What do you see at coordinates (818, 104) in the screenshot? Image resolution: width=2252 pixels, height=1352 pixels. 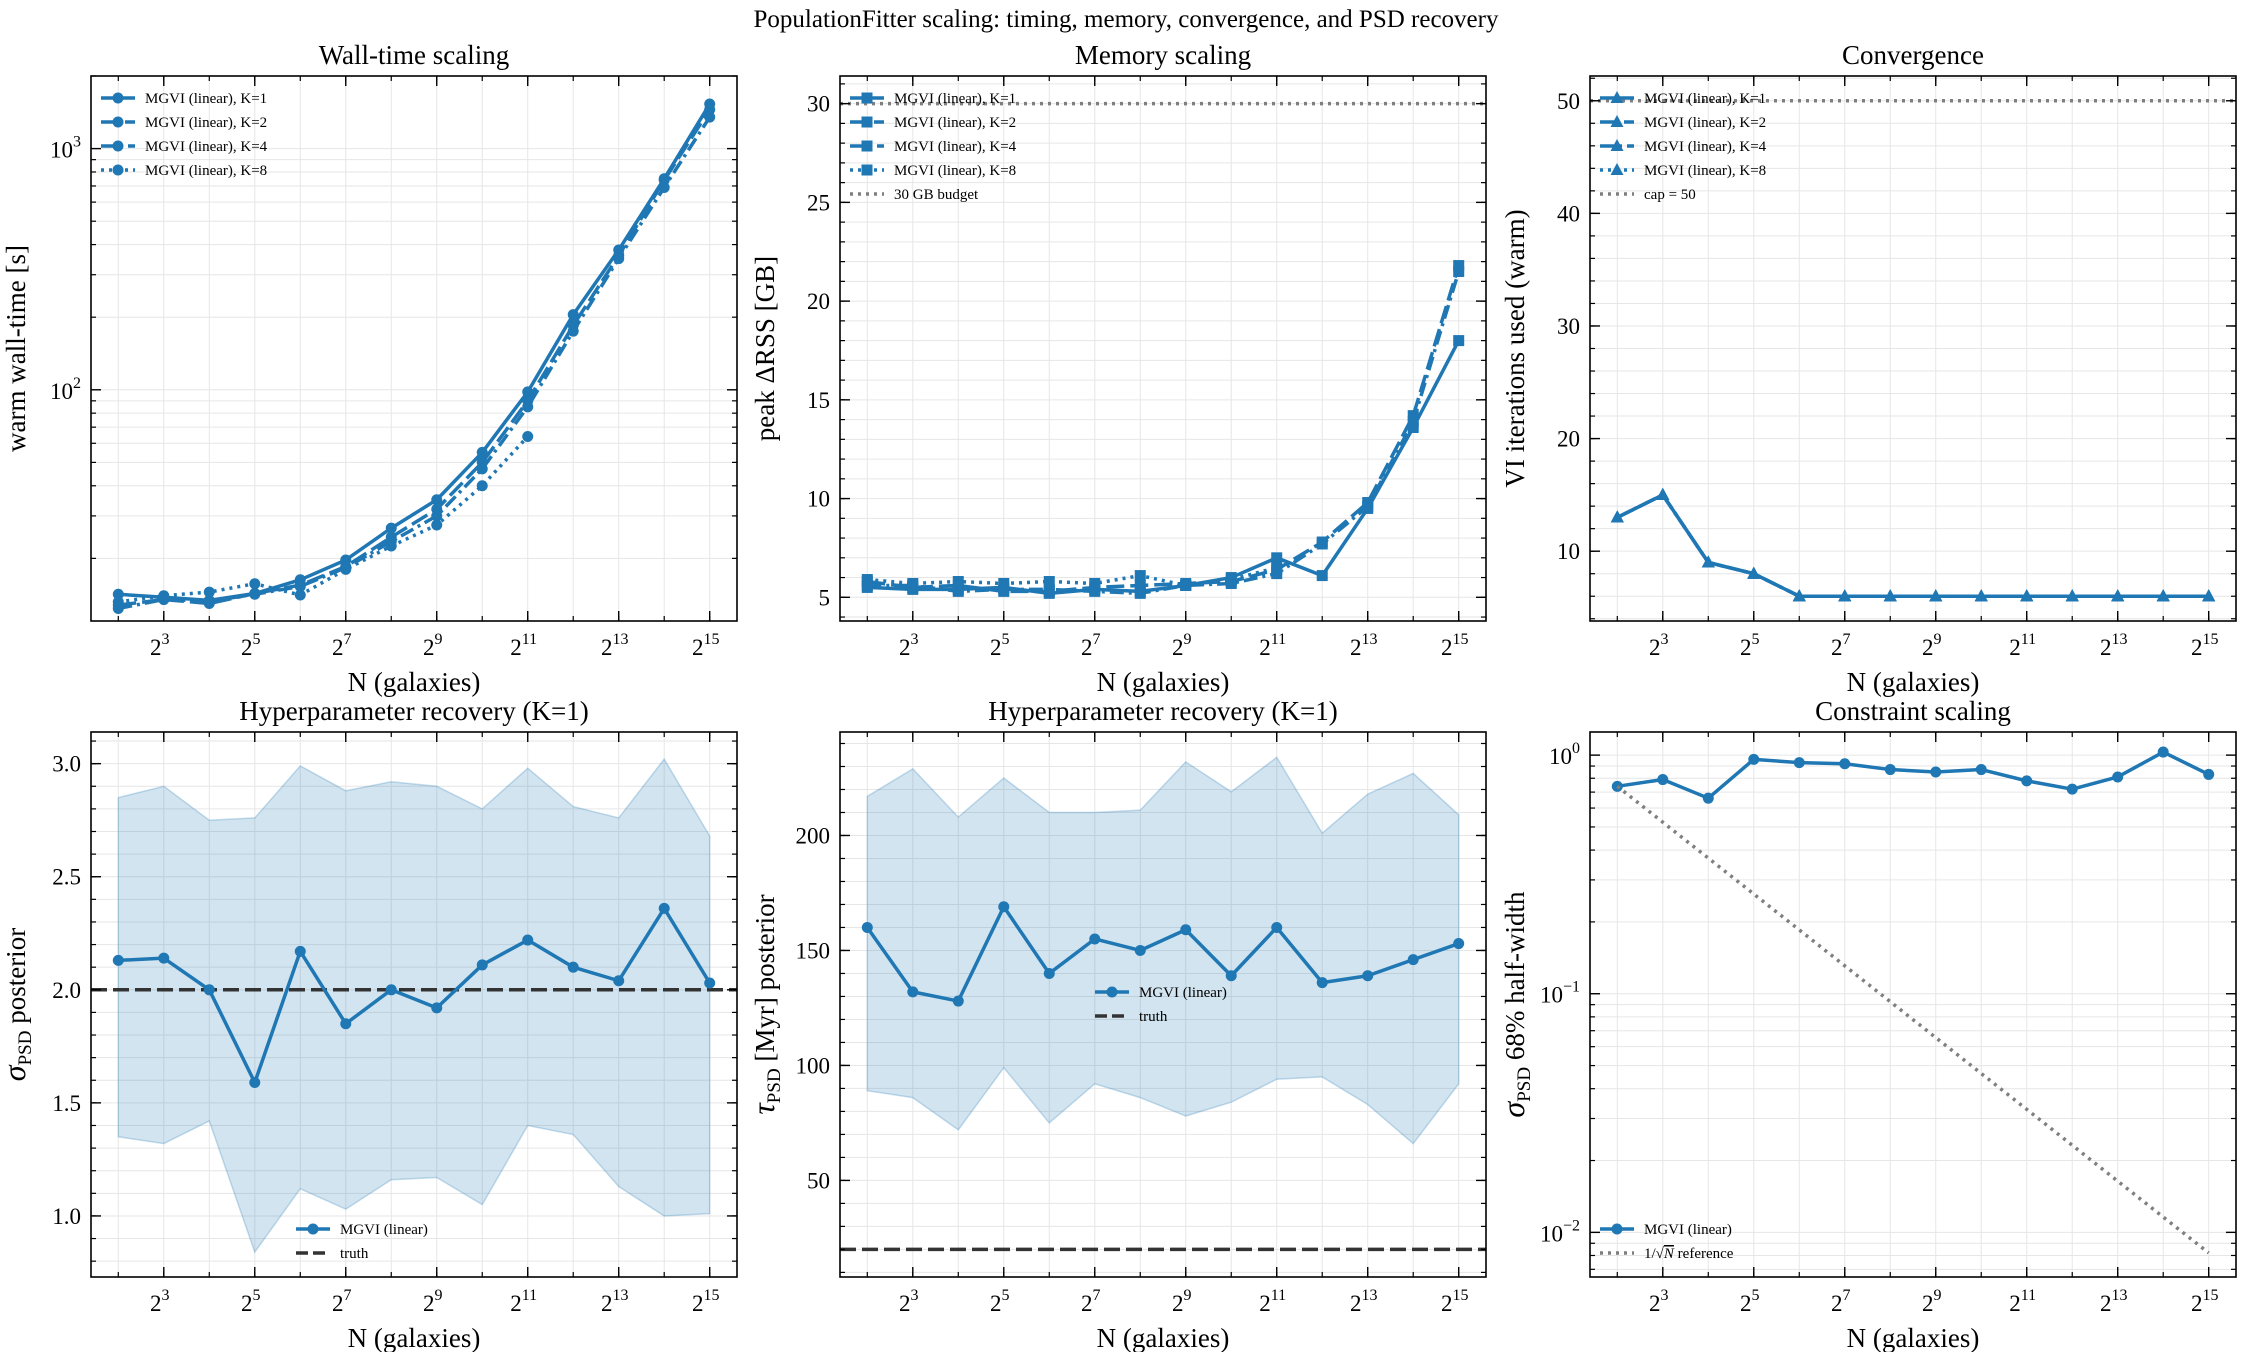 I see `y-tick-label: 30` at bounding box center [818, 104].